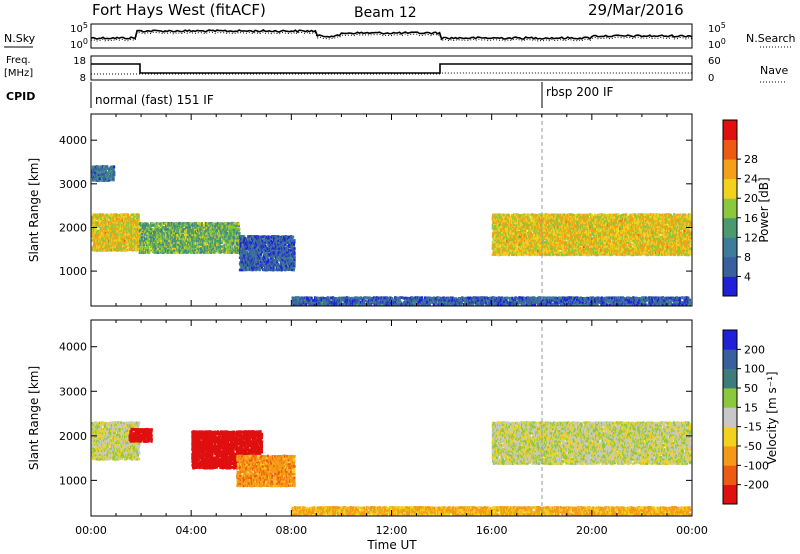 The width and height of the screenshot is (800, 554). Describe the element at coordinates (83, 78) in the screenshot. I see `freq-tick-bottom: 8` at that location.